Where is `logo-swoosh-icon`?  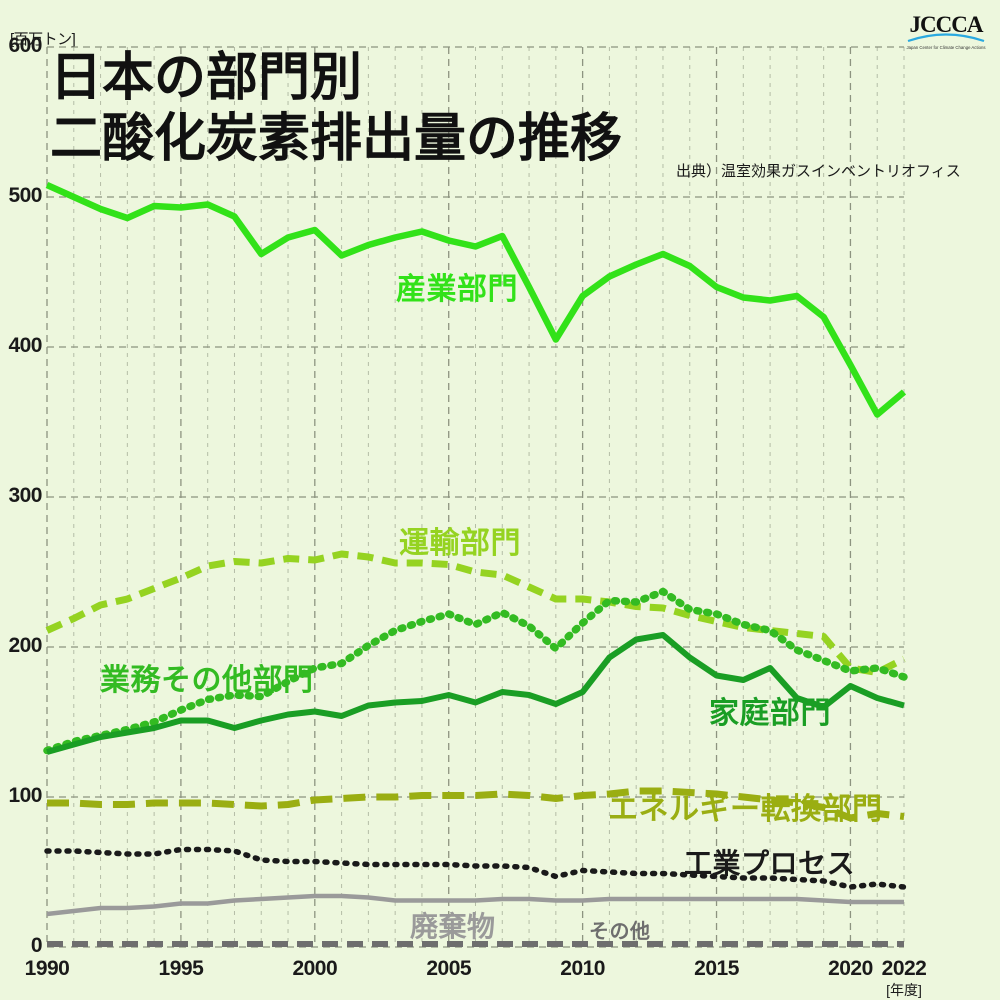
logo-swoosh-icon is located at coordinates (946, 38).